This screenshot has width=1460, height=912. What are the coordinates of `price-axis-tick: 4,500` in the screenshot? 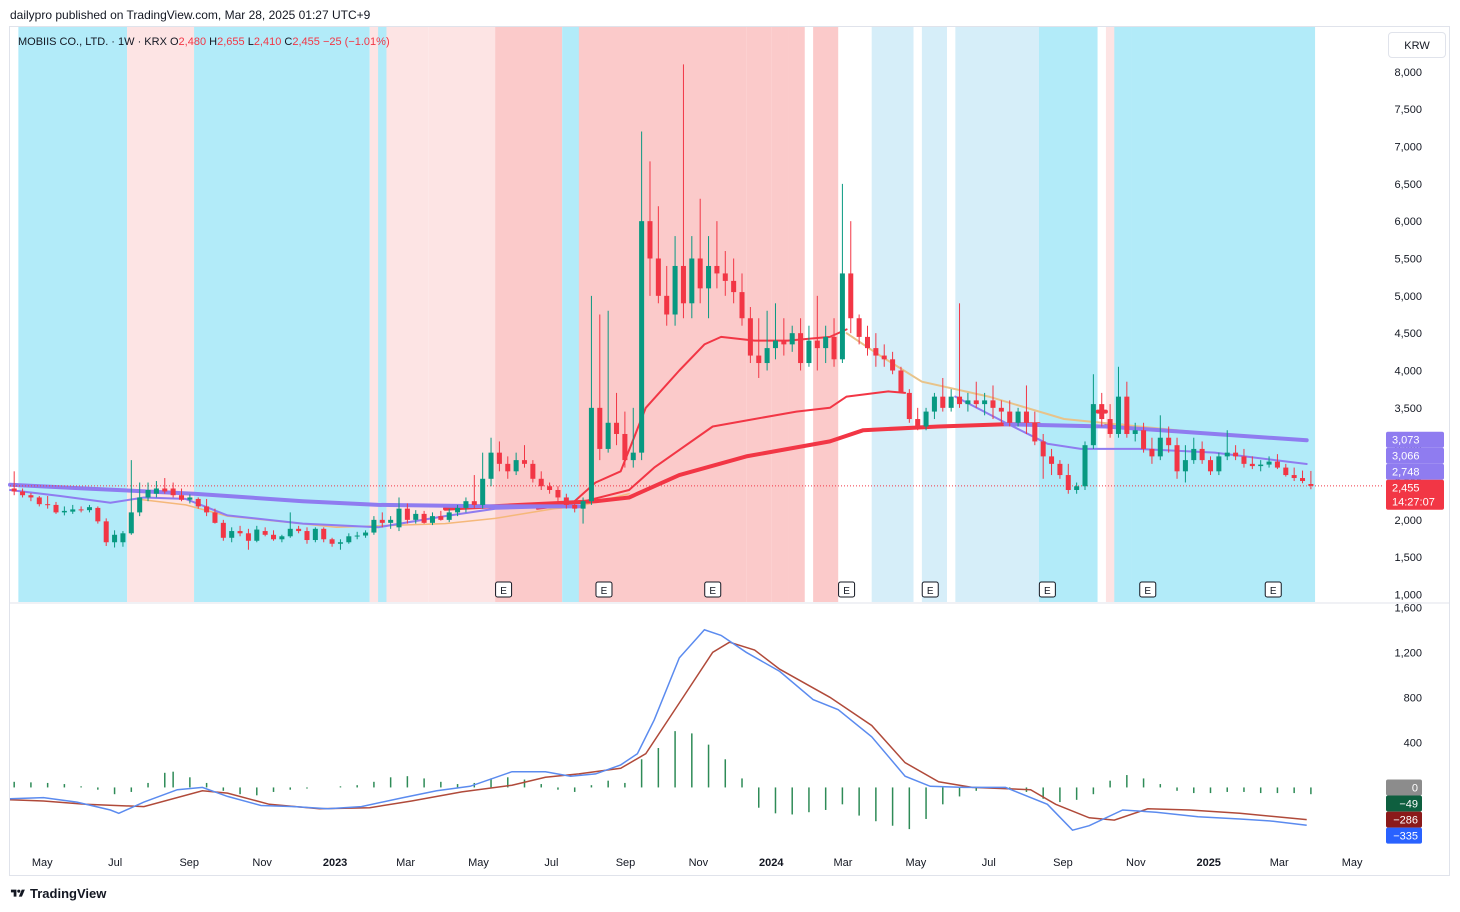 It's located at (1408, 334).